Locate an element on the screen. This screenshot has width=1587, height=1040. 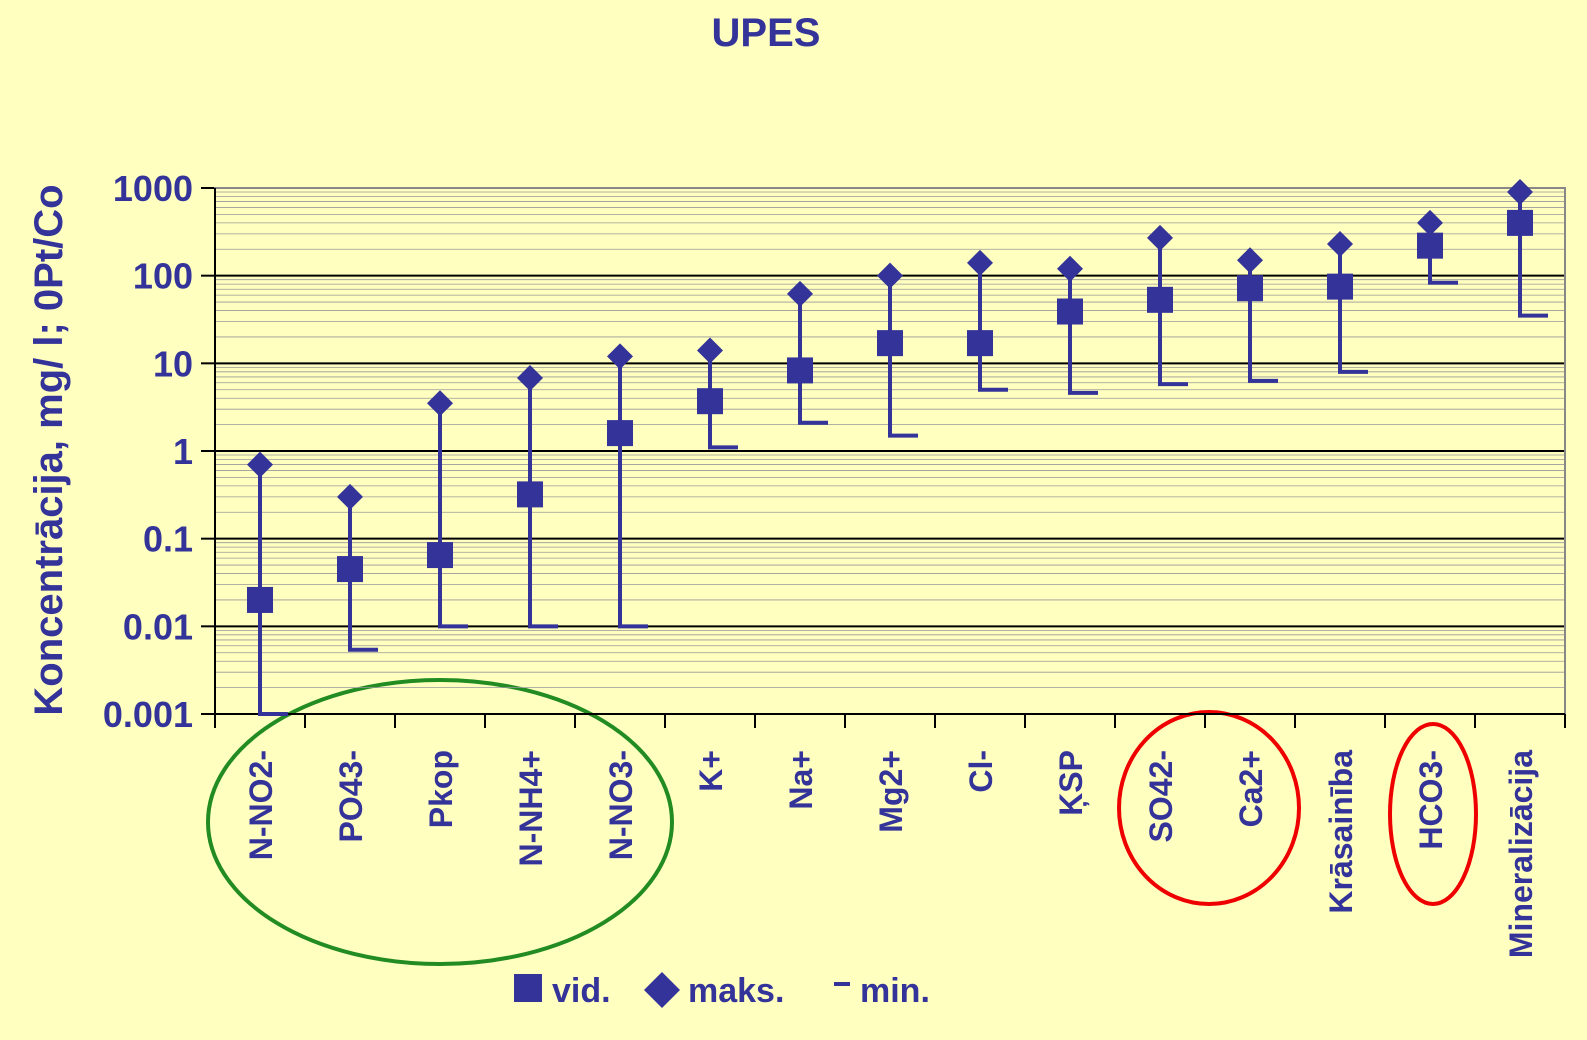
y-tick-label: 0.1 is located at coordinates (168, 539).